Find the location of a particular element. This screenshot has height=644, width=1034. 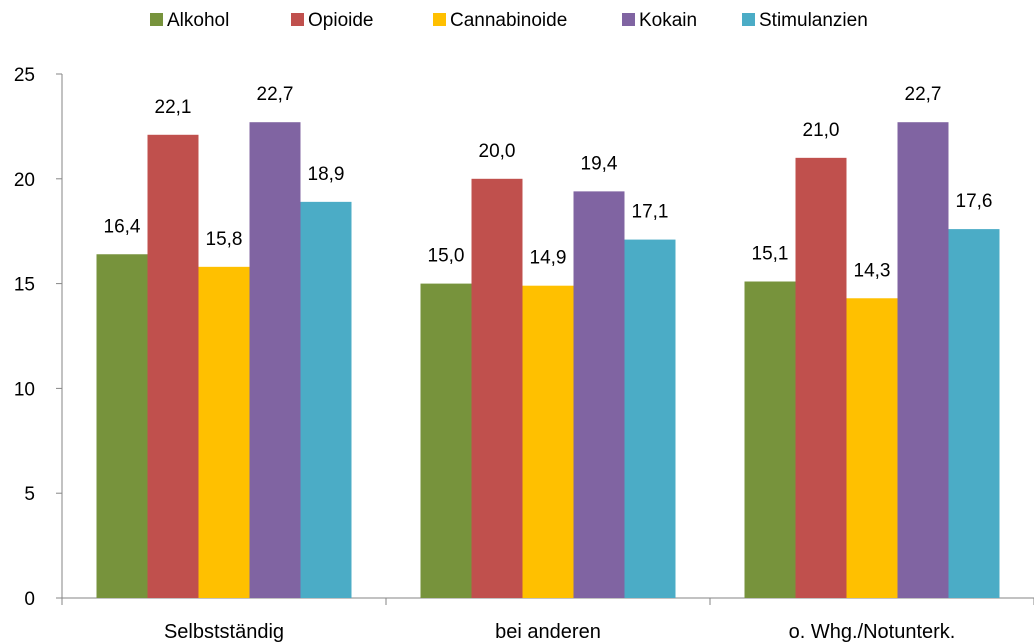

legend-item-kokain: Kokain is located at coordinates (659, 20).